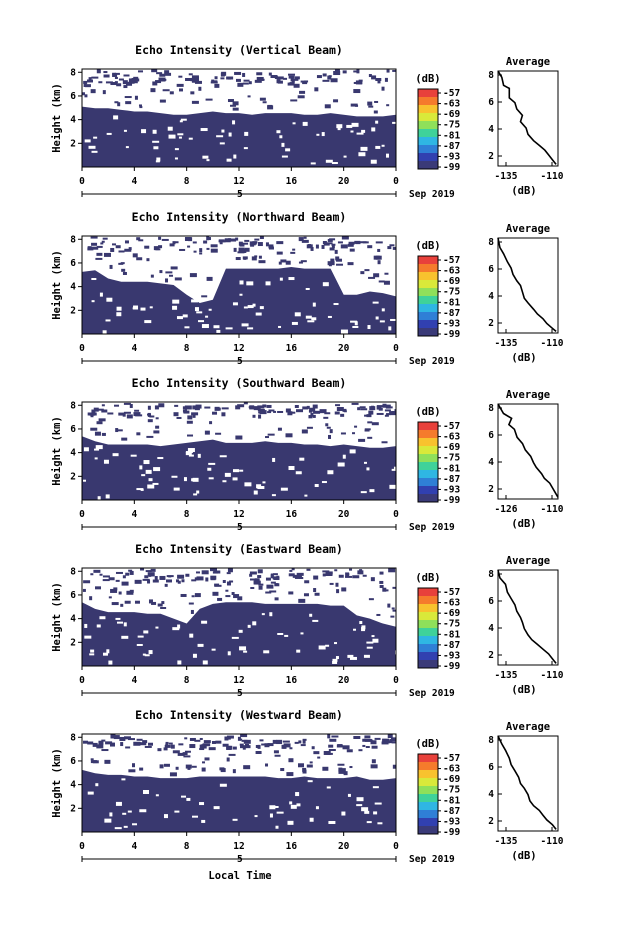 This screenshot has height=929, width=618. What do you see at coordinates (491, 655) in the screenshot?
I see `avg-y-tick-label: 2` at bounding box center [491, 655].